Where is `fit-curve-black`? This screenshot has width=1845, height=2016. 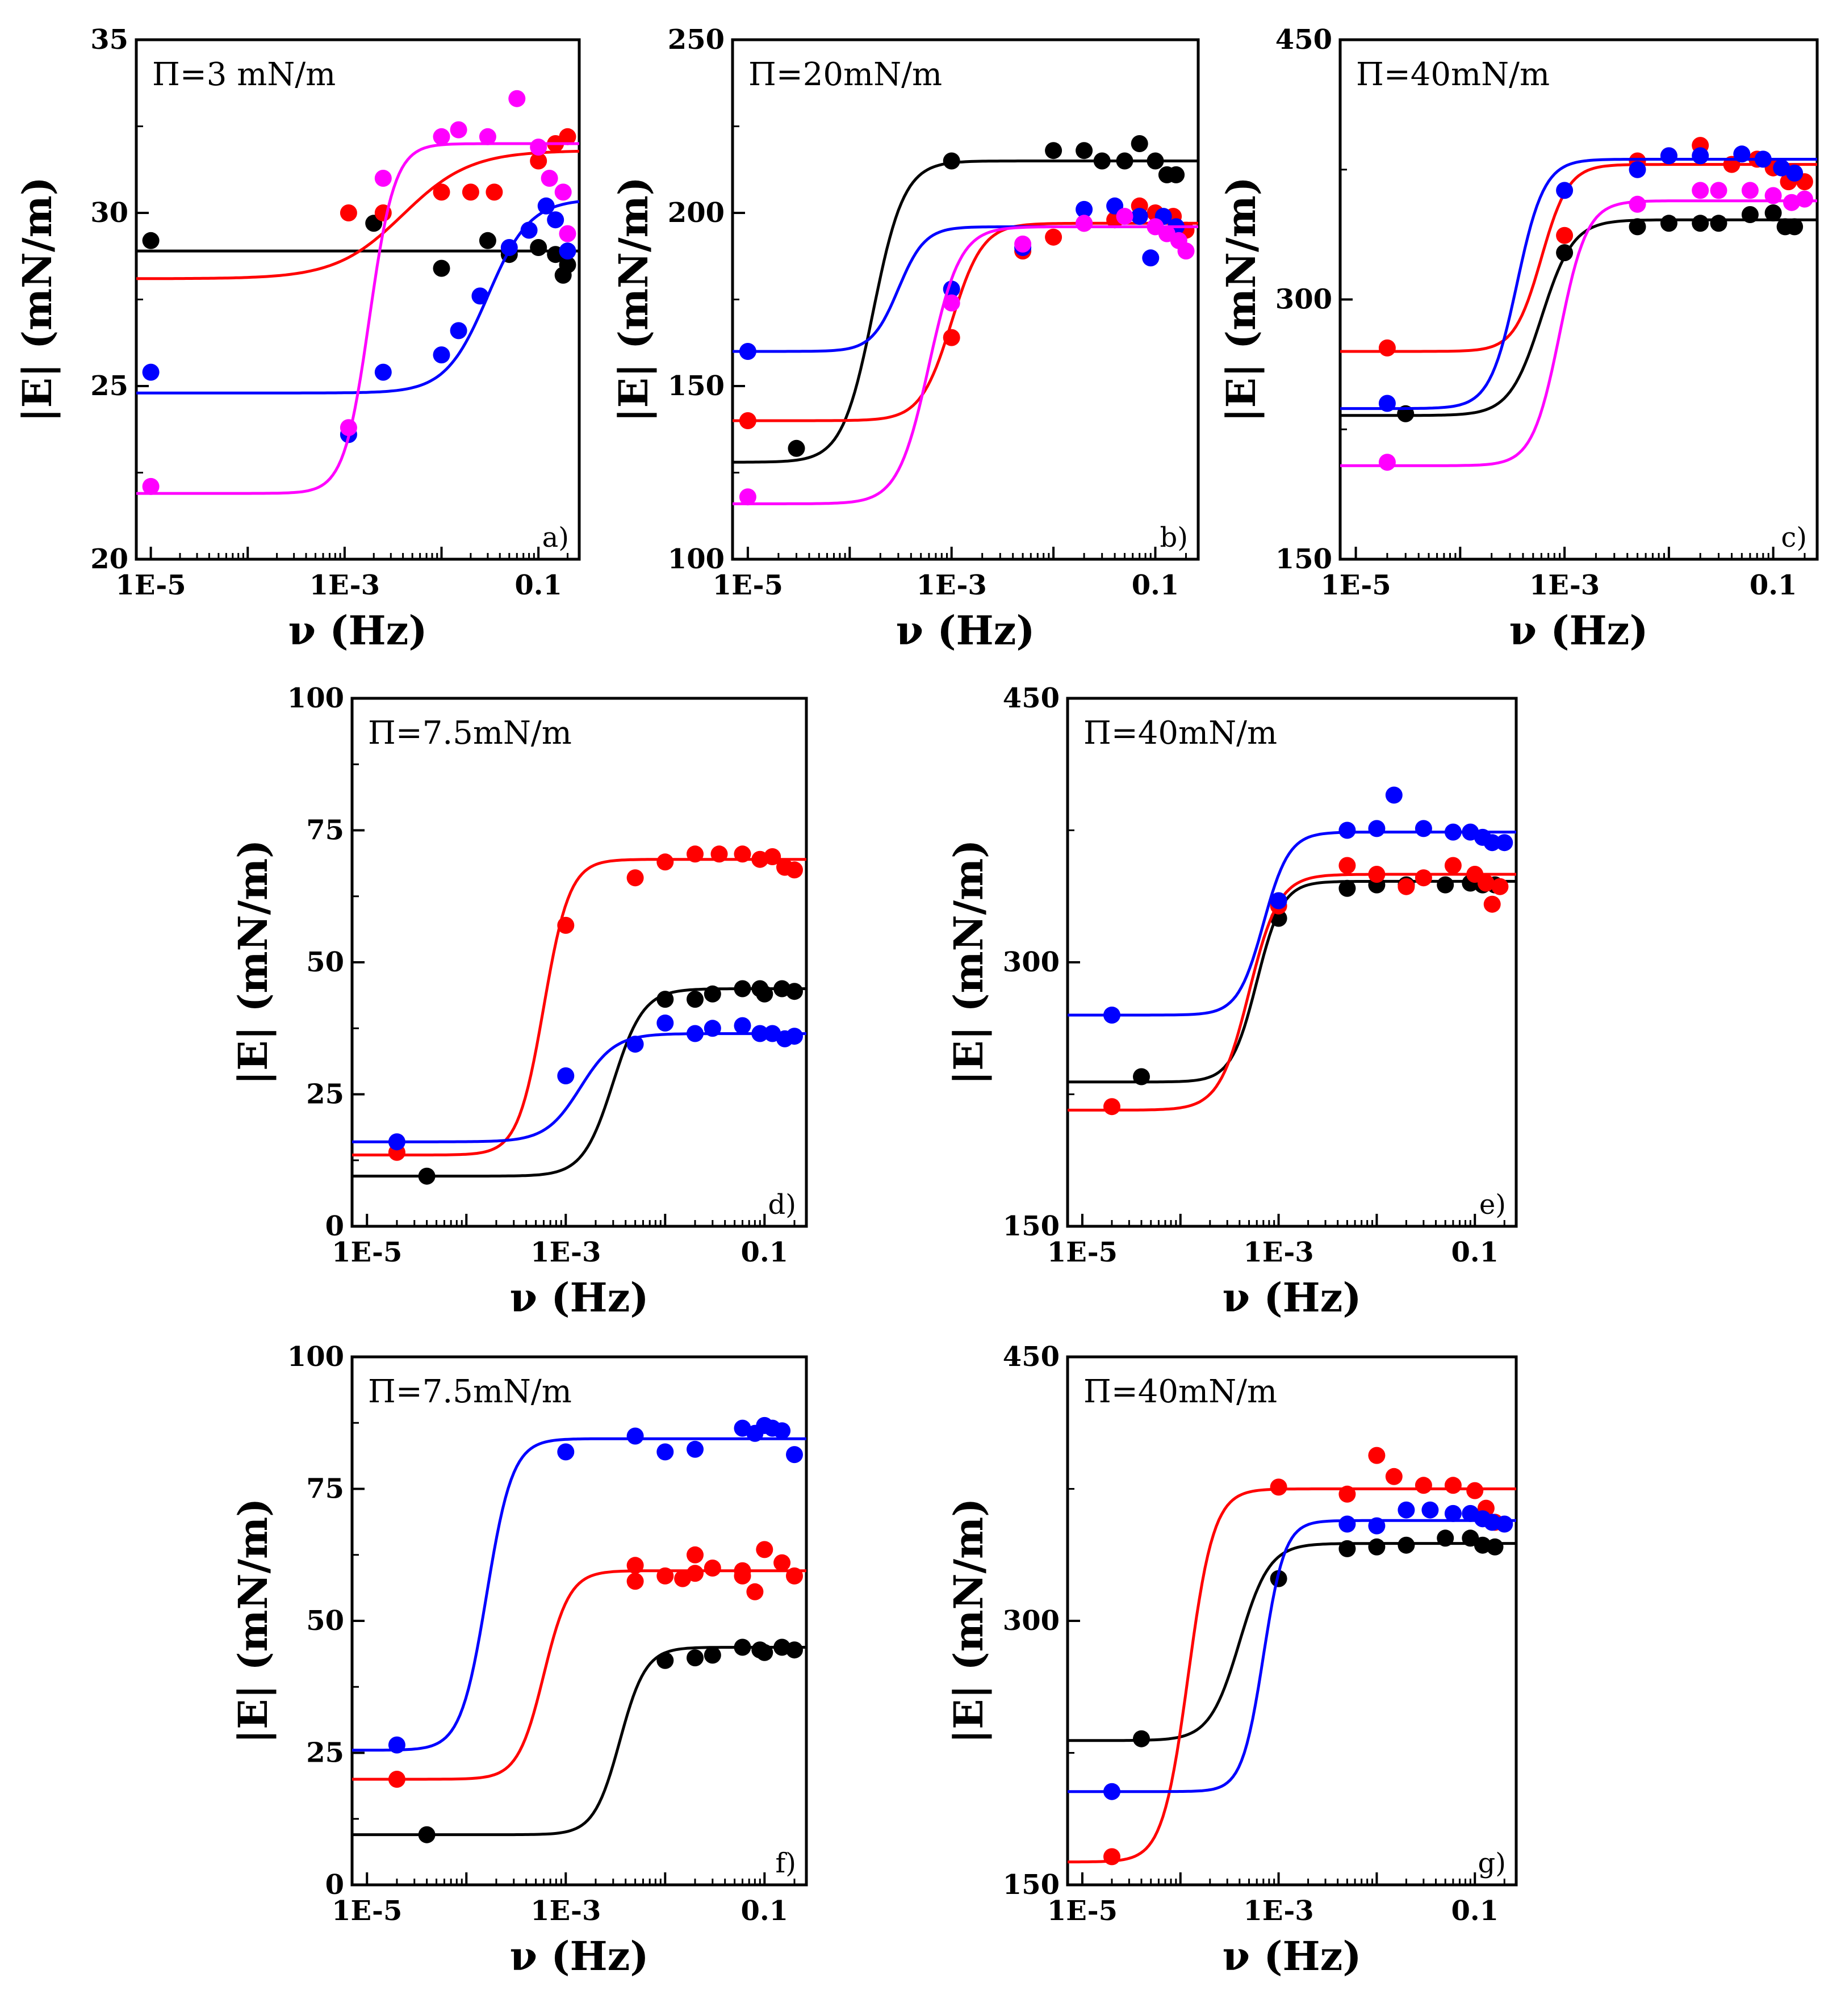
fit-curve-black is located at coordinates (1292, 981).